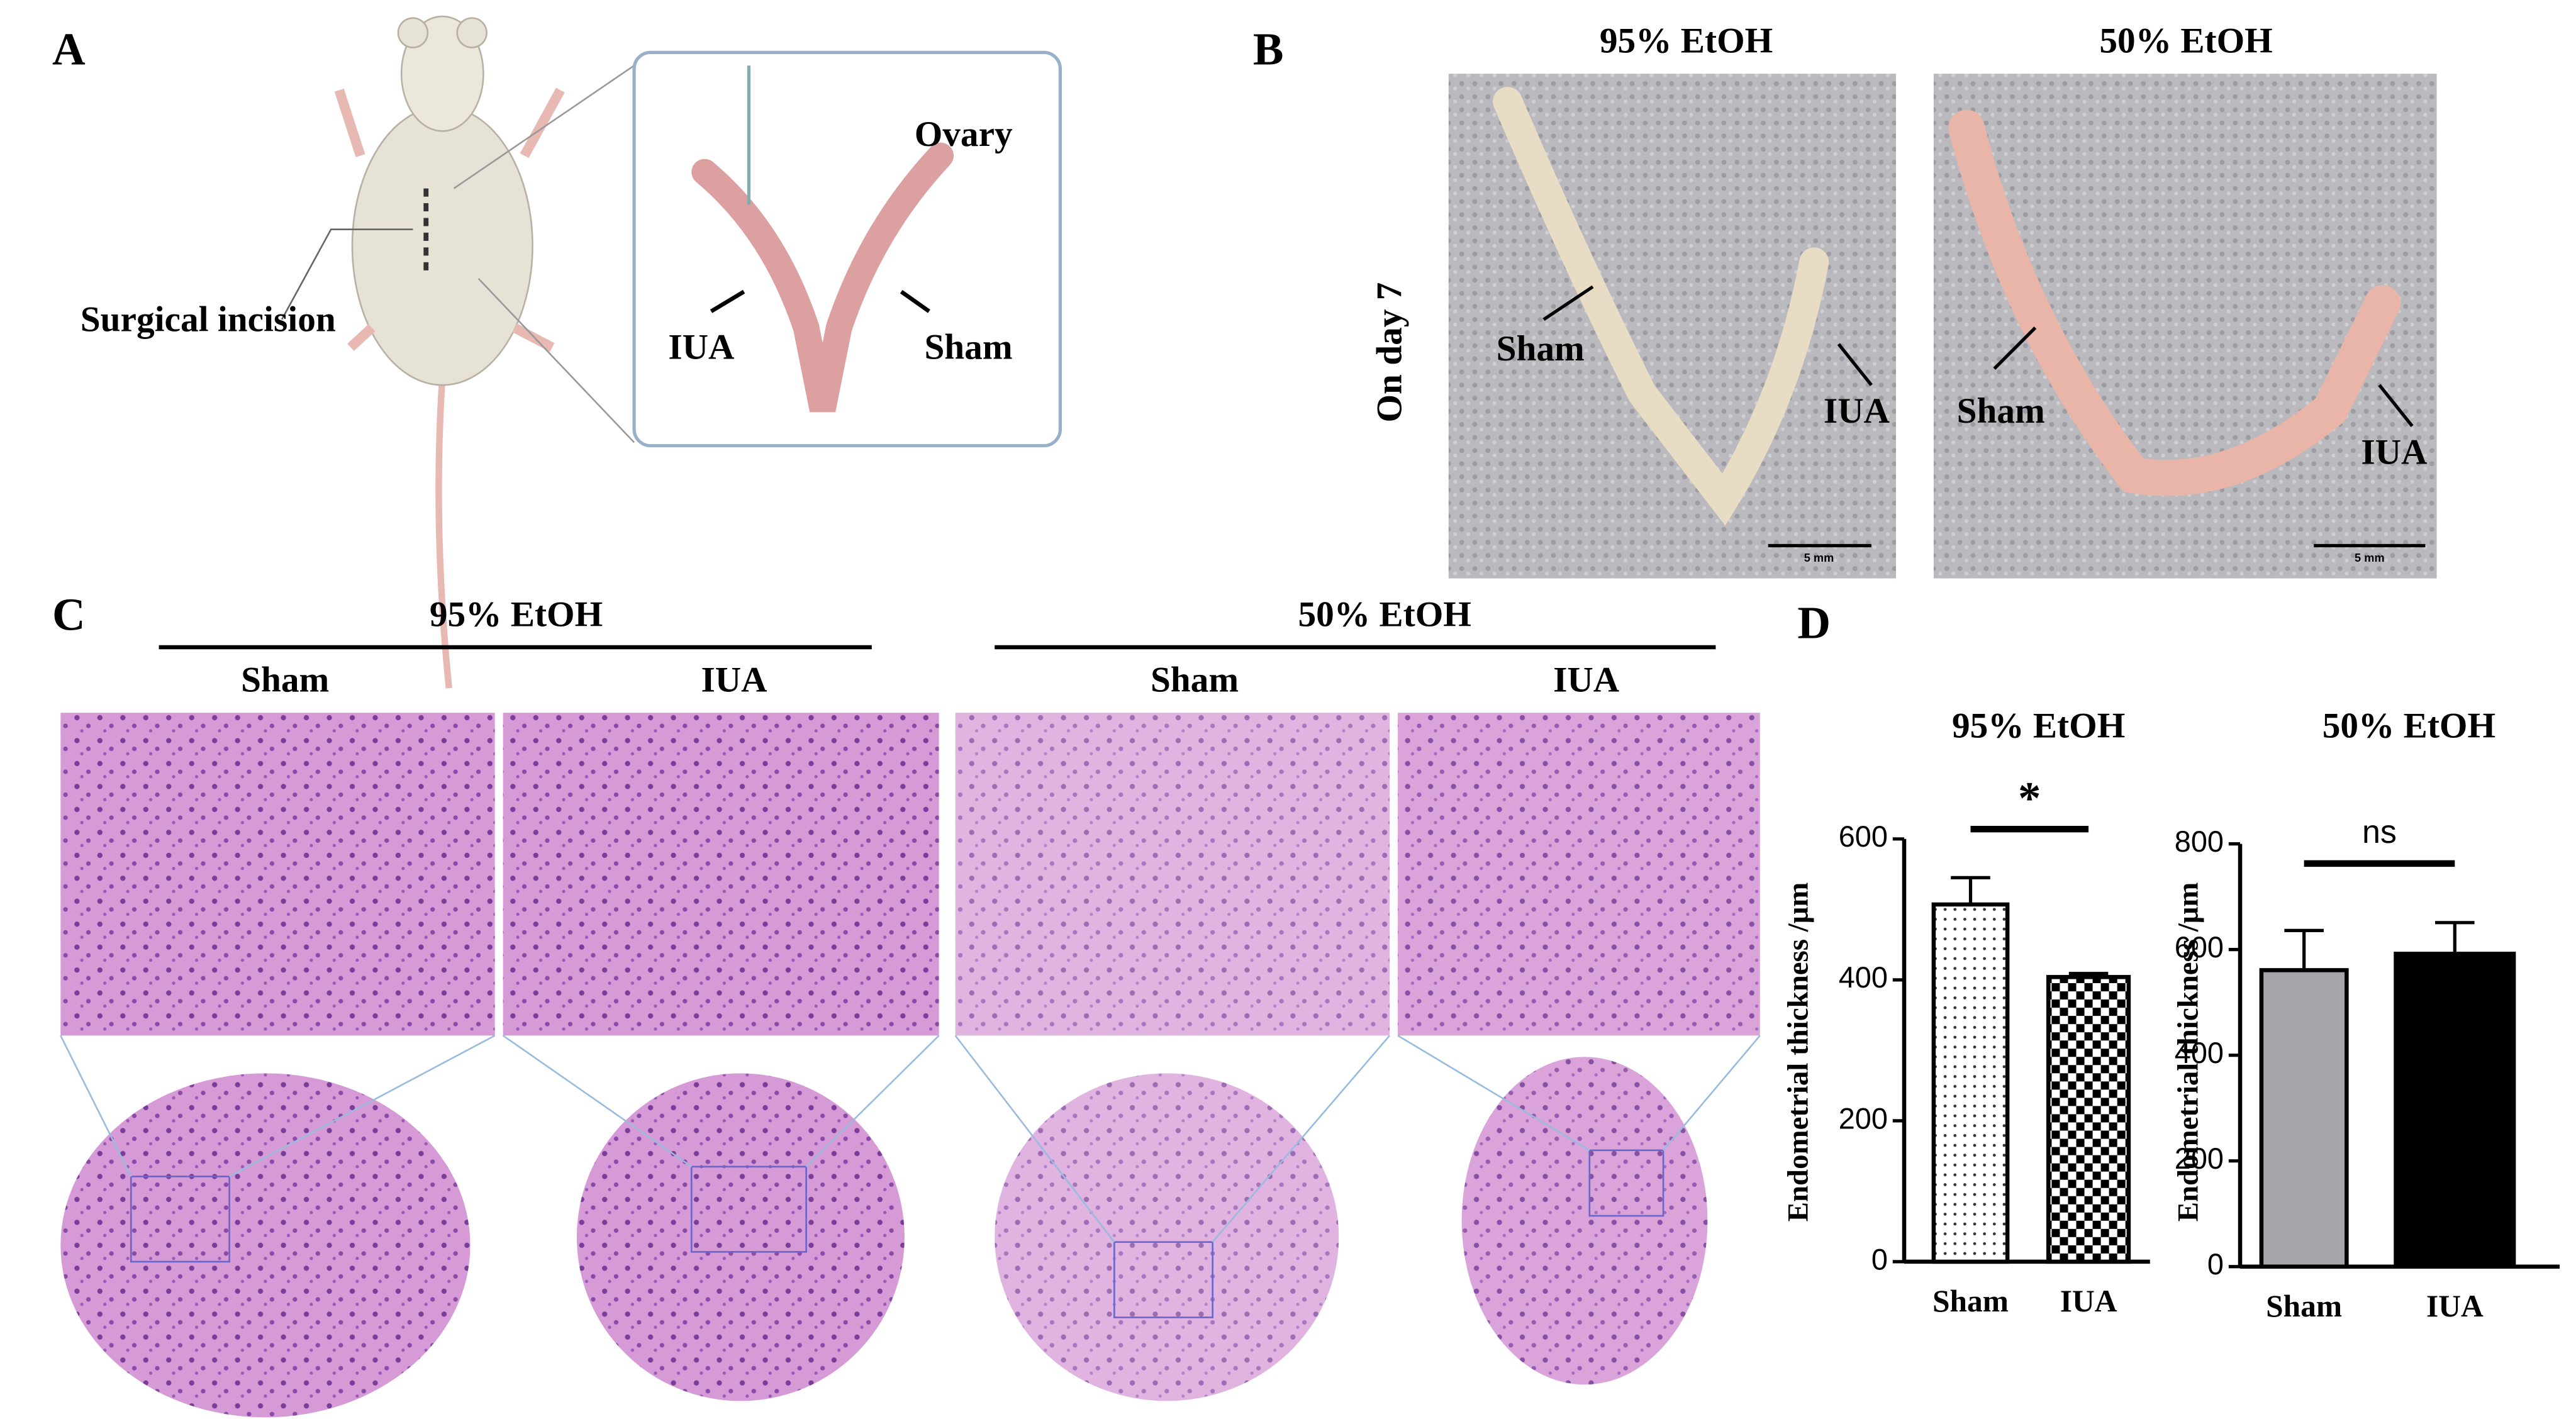 This screenshot has height=1419, width=2576. Describe the element at coordinates (1384, 614) in the screenshot. I see `group-title: 50% EtOH` at that location.